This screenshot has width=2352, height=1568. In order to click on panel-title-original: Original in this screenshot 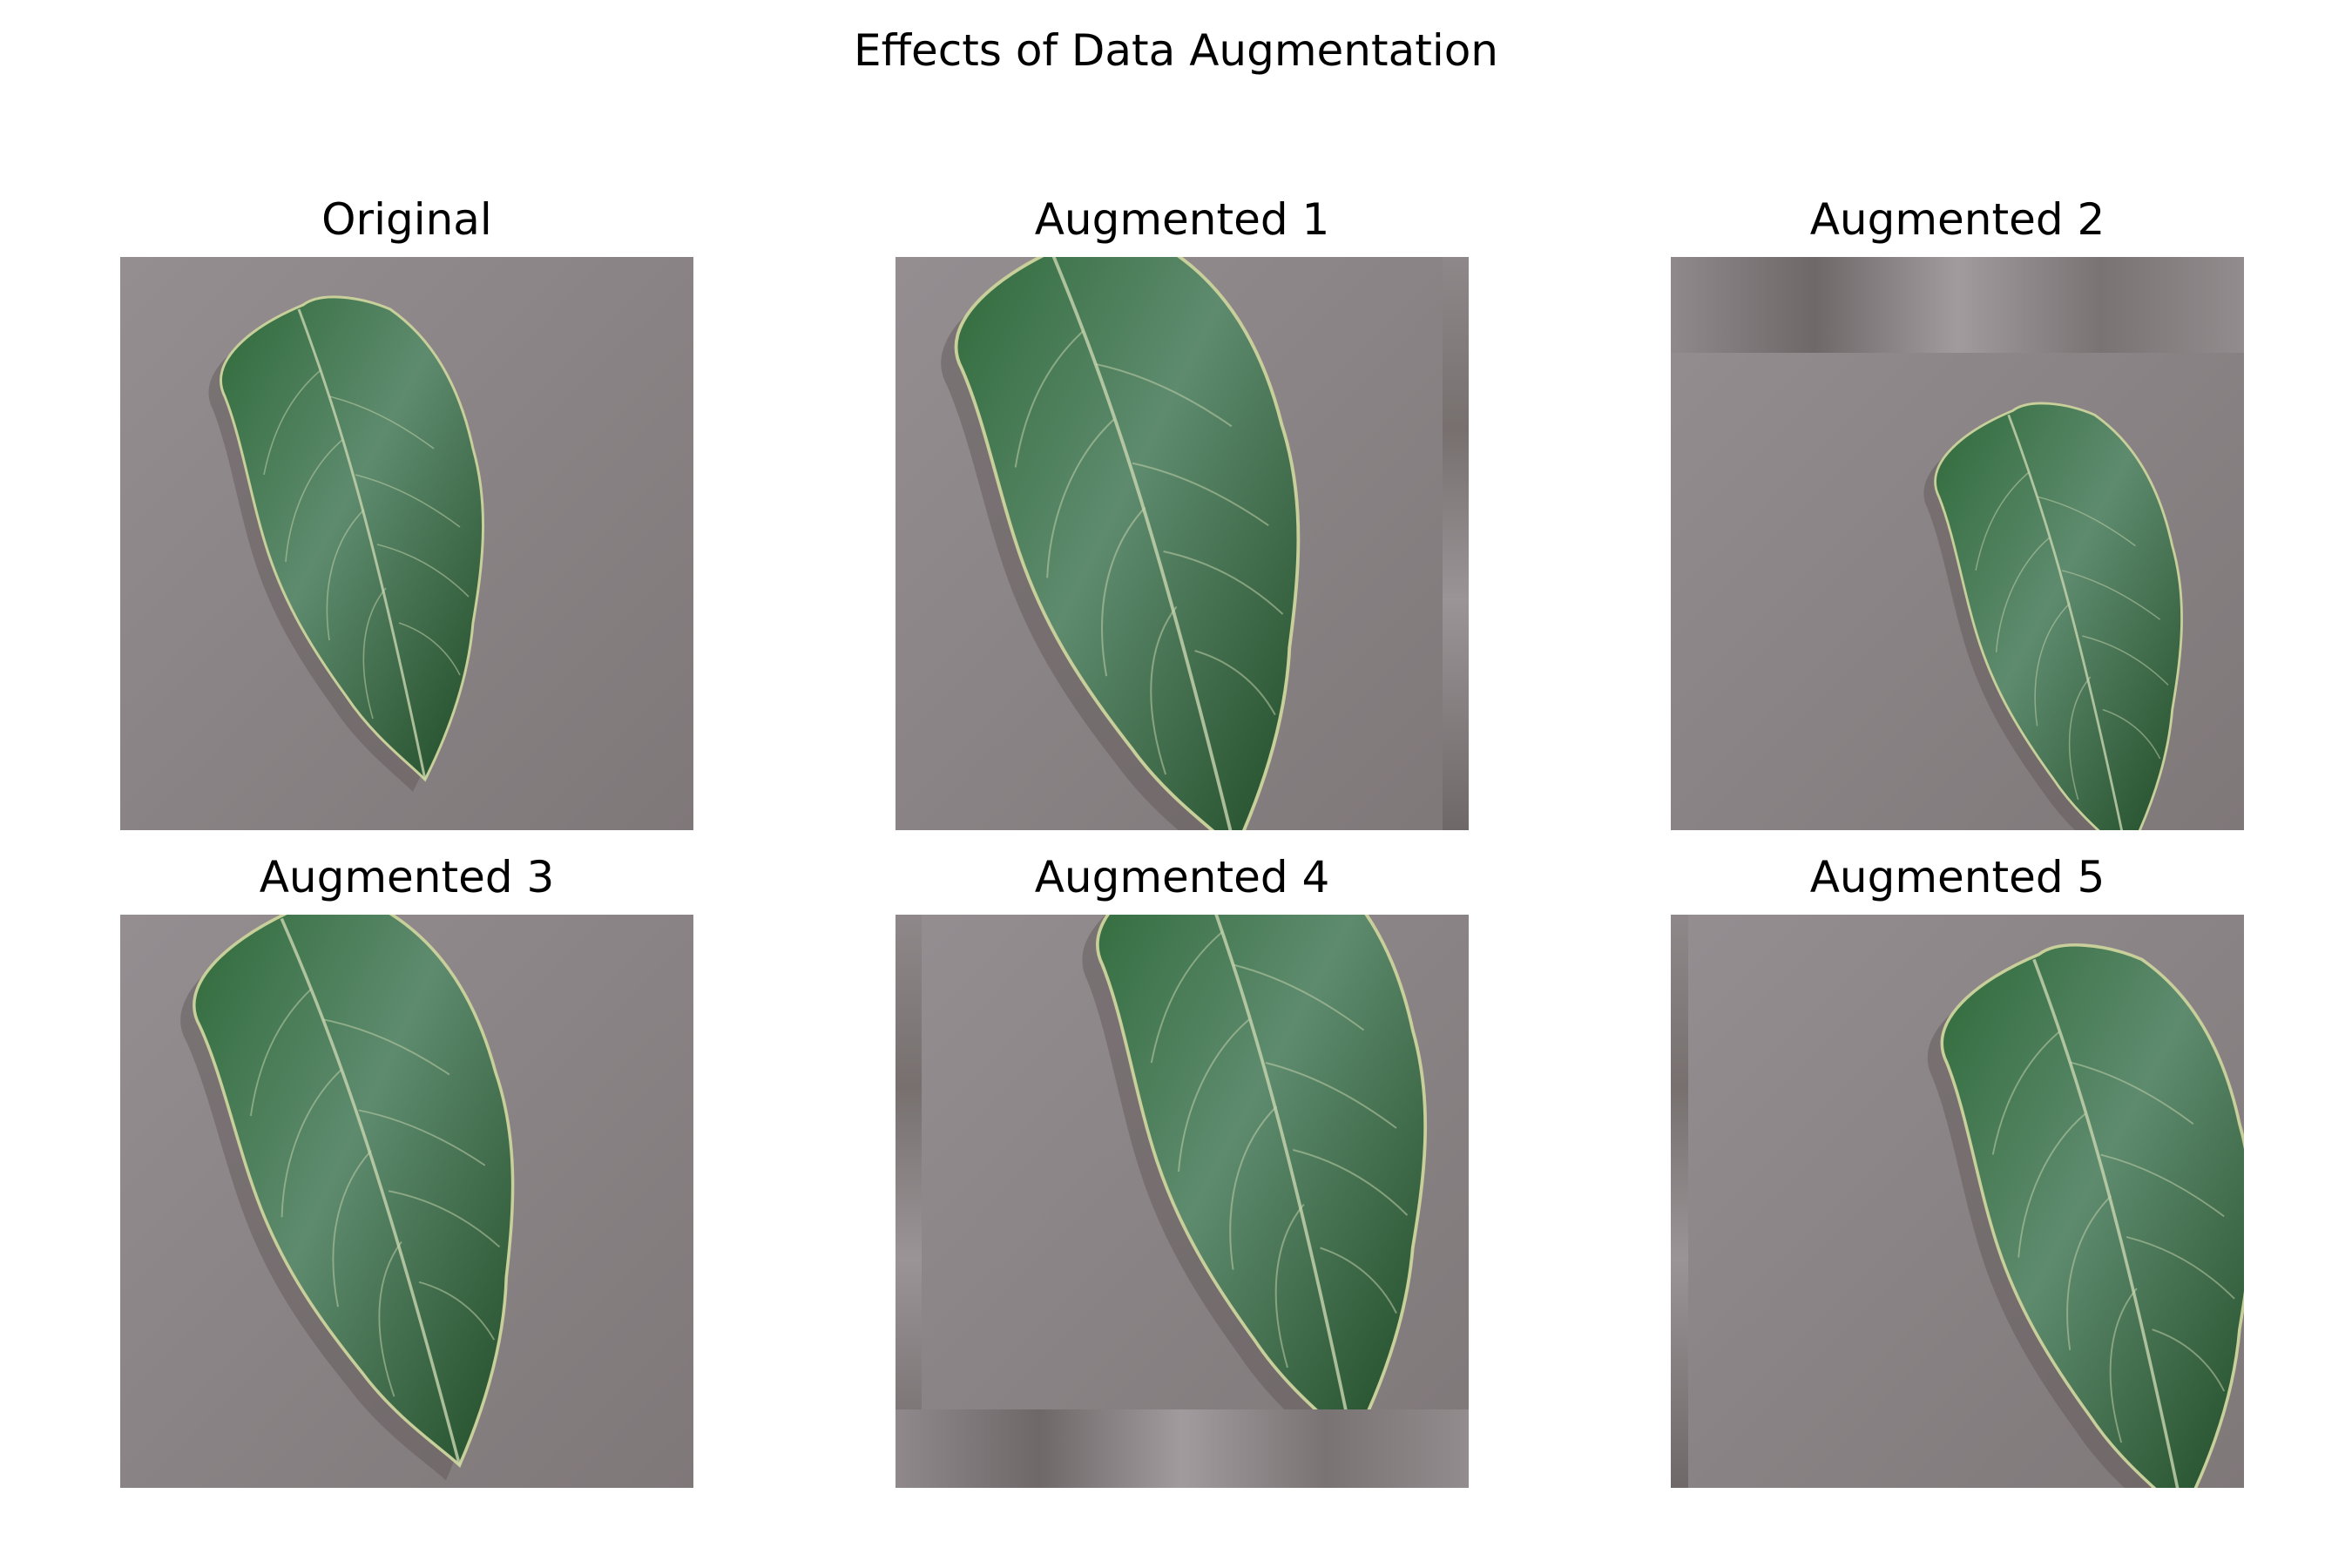, I will do `click(406, 220)`.